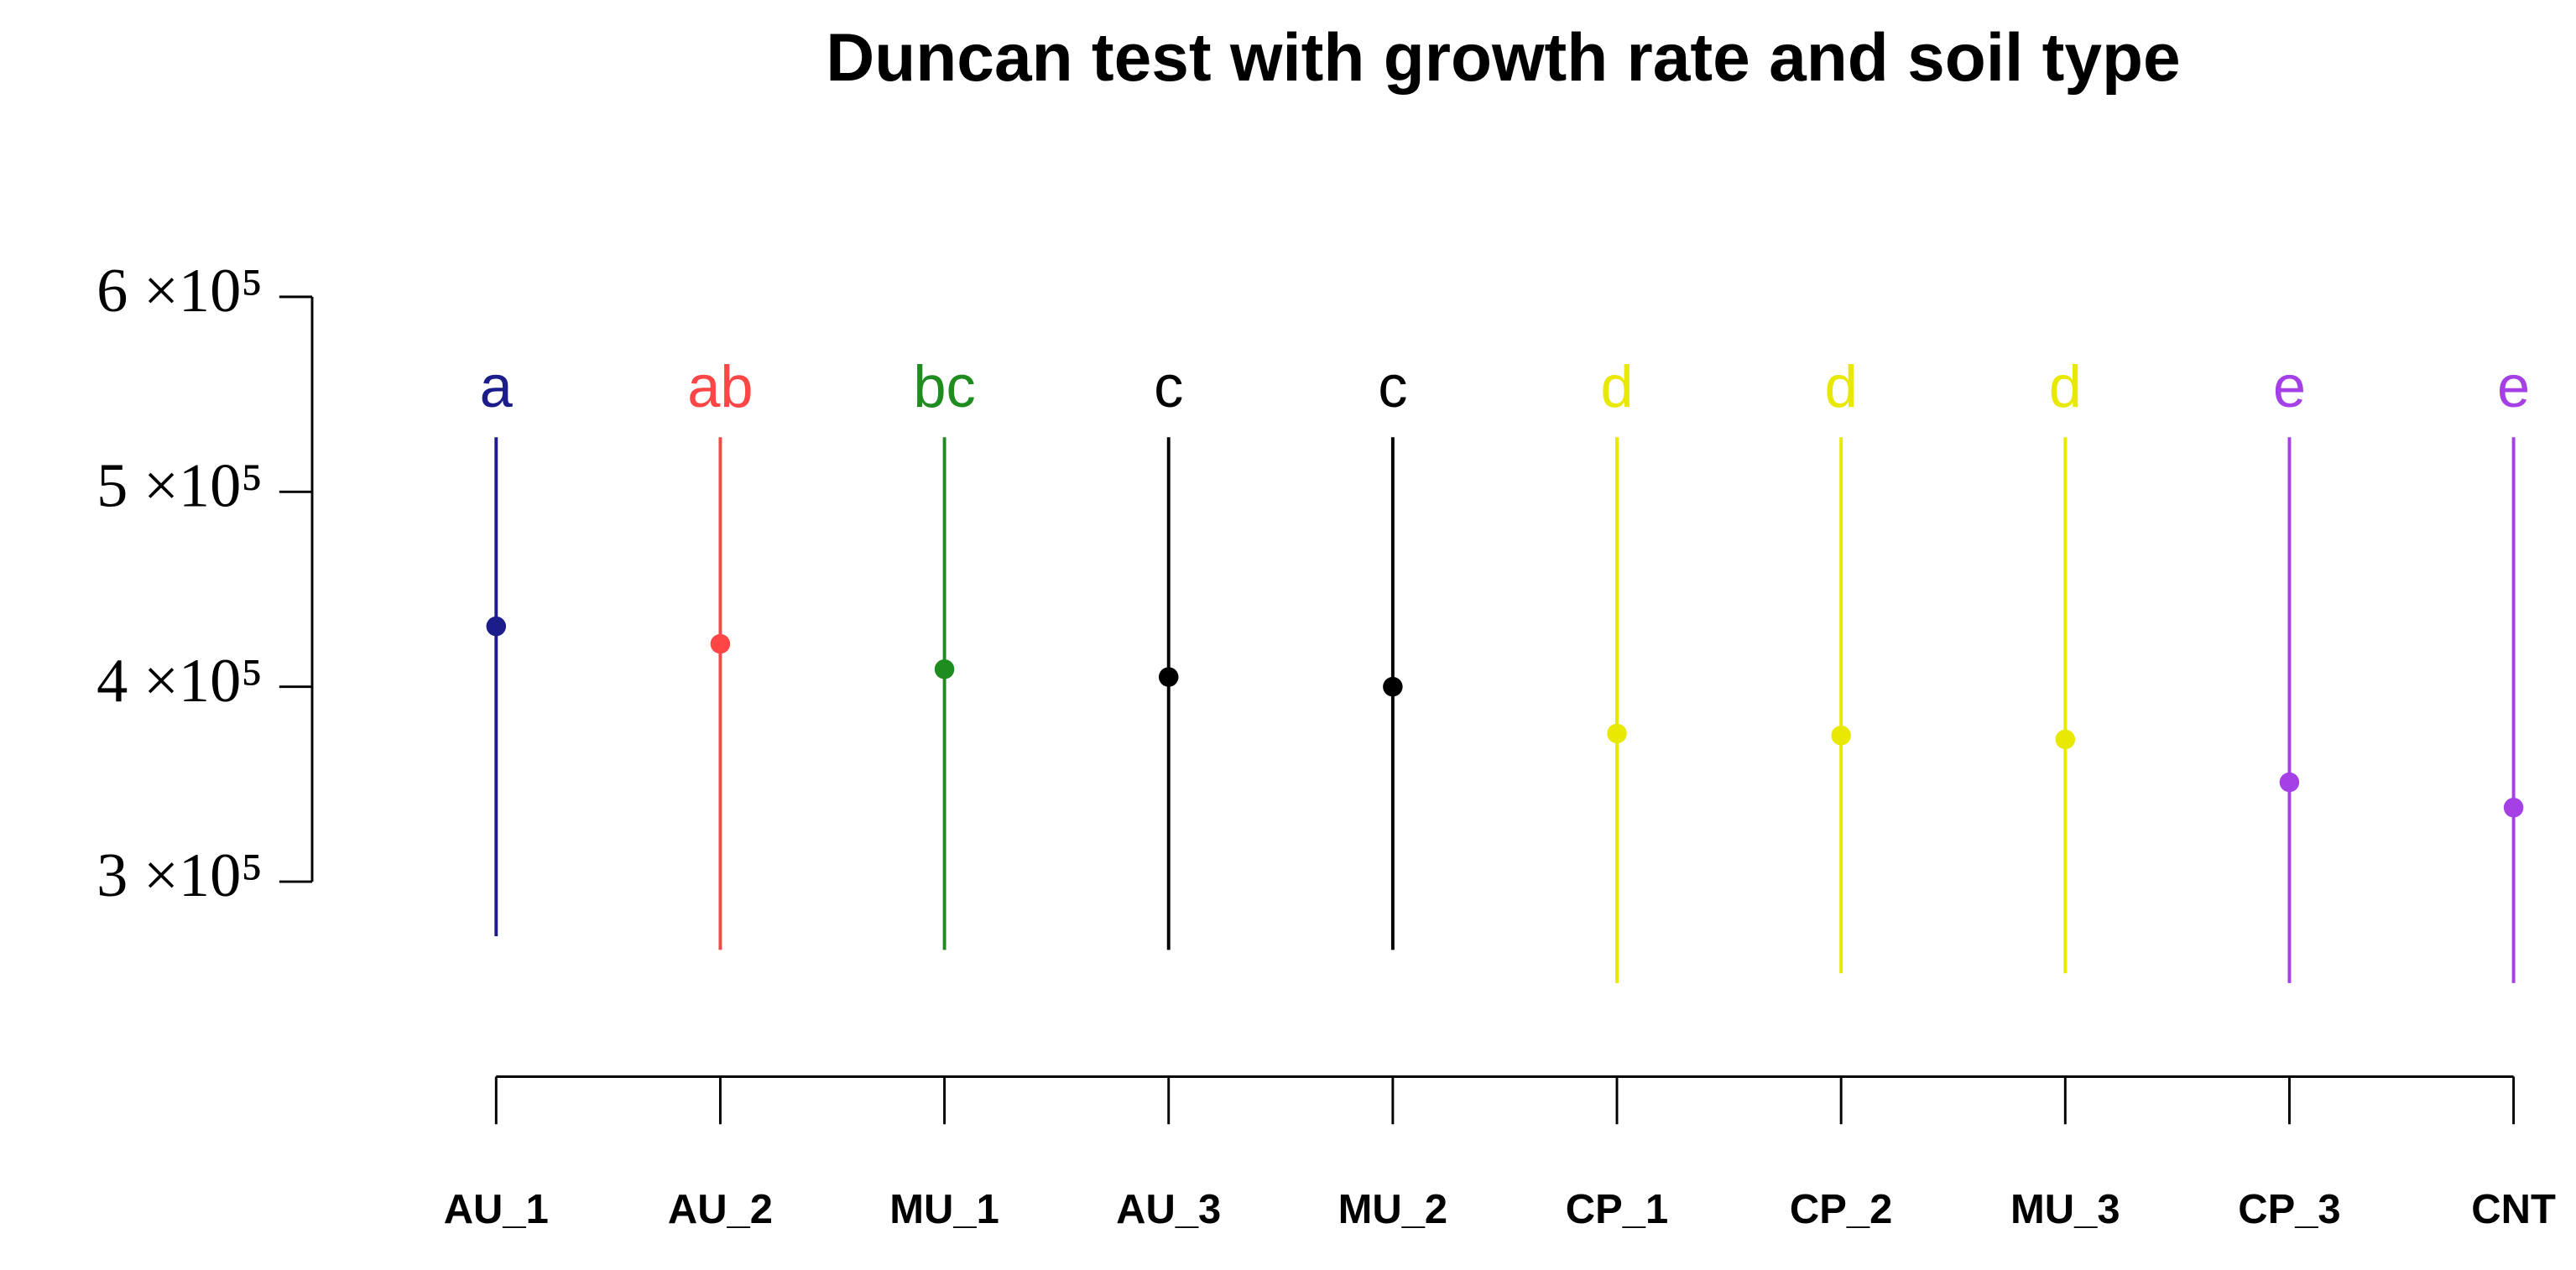 This screenshot has height=1270, width=2576. What do you see at coordinates (179, 681) in the screenshot?
I see `y-tick-label: 4 ×10⁵` at bounding box center [179, 681].